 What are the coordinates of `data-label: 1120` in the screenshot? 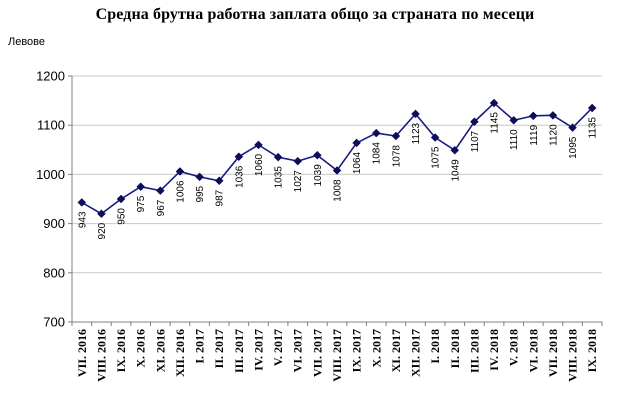 It's located at (553, 135).